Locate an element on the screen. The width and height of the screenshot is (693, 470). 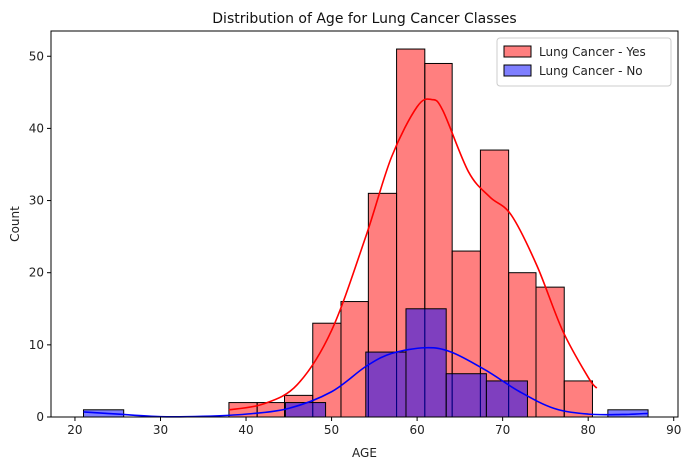
y-tick-label: 20 is located at coordinates (36, 273).